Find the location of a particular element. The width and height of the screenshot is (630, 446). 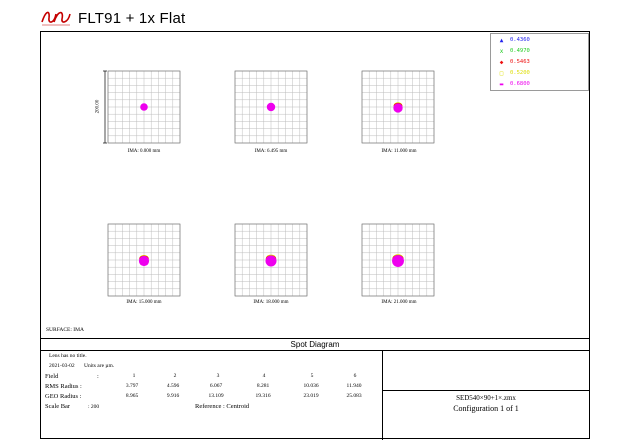

field-number: 3 is located at coordinates (218, 376).